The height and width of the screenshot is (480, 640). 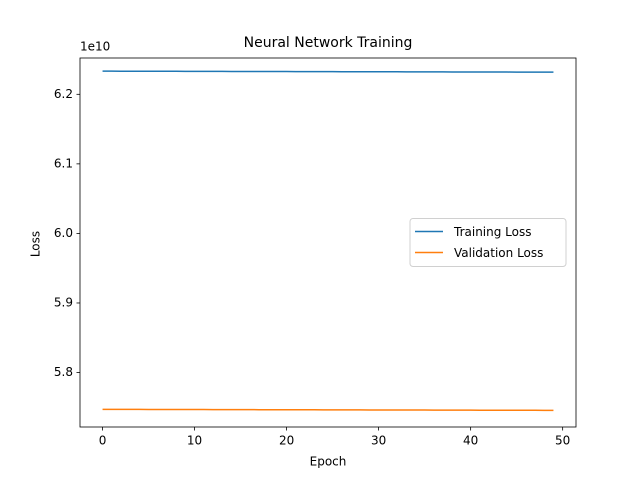 I want to click on legend-box, so click(x=488, y=242).